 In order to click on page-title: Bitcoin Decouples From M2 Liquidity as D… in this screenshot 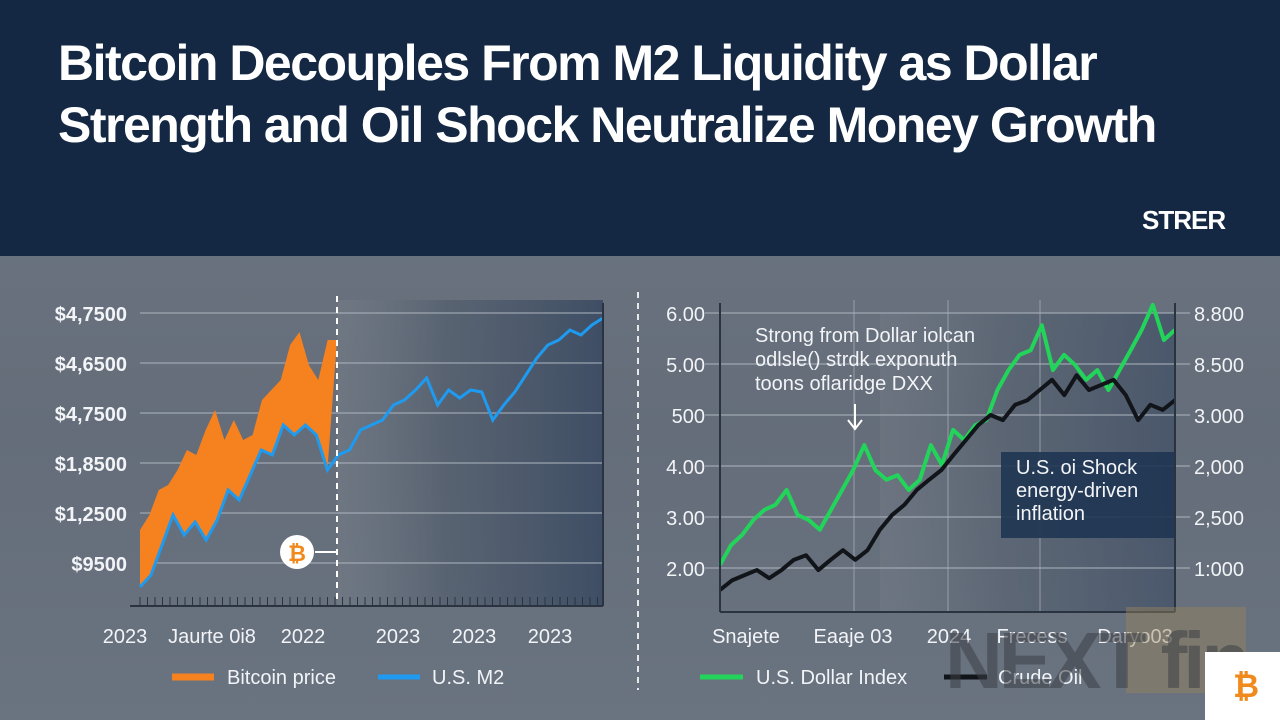, I will do `click(607, 94)`.